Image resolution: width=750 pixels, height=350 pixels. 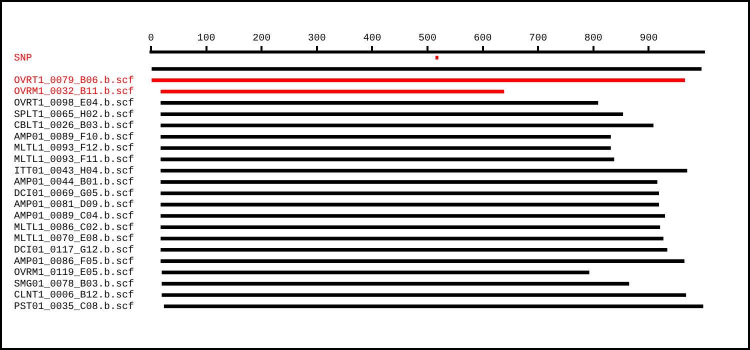 I want to click on y-tick-label: DCI01_0117_G12.b.scf, so click(x=74, y=250).